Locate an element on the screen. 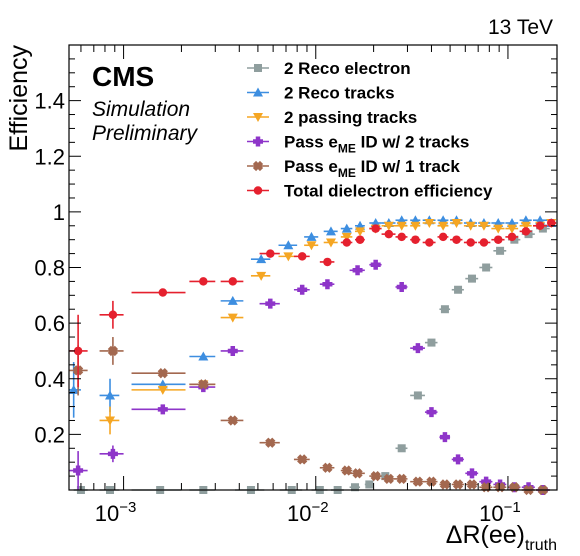 This screenshot has width=580, height=556. x-tick-label: 10−3 is located at coordinates (116, 512).